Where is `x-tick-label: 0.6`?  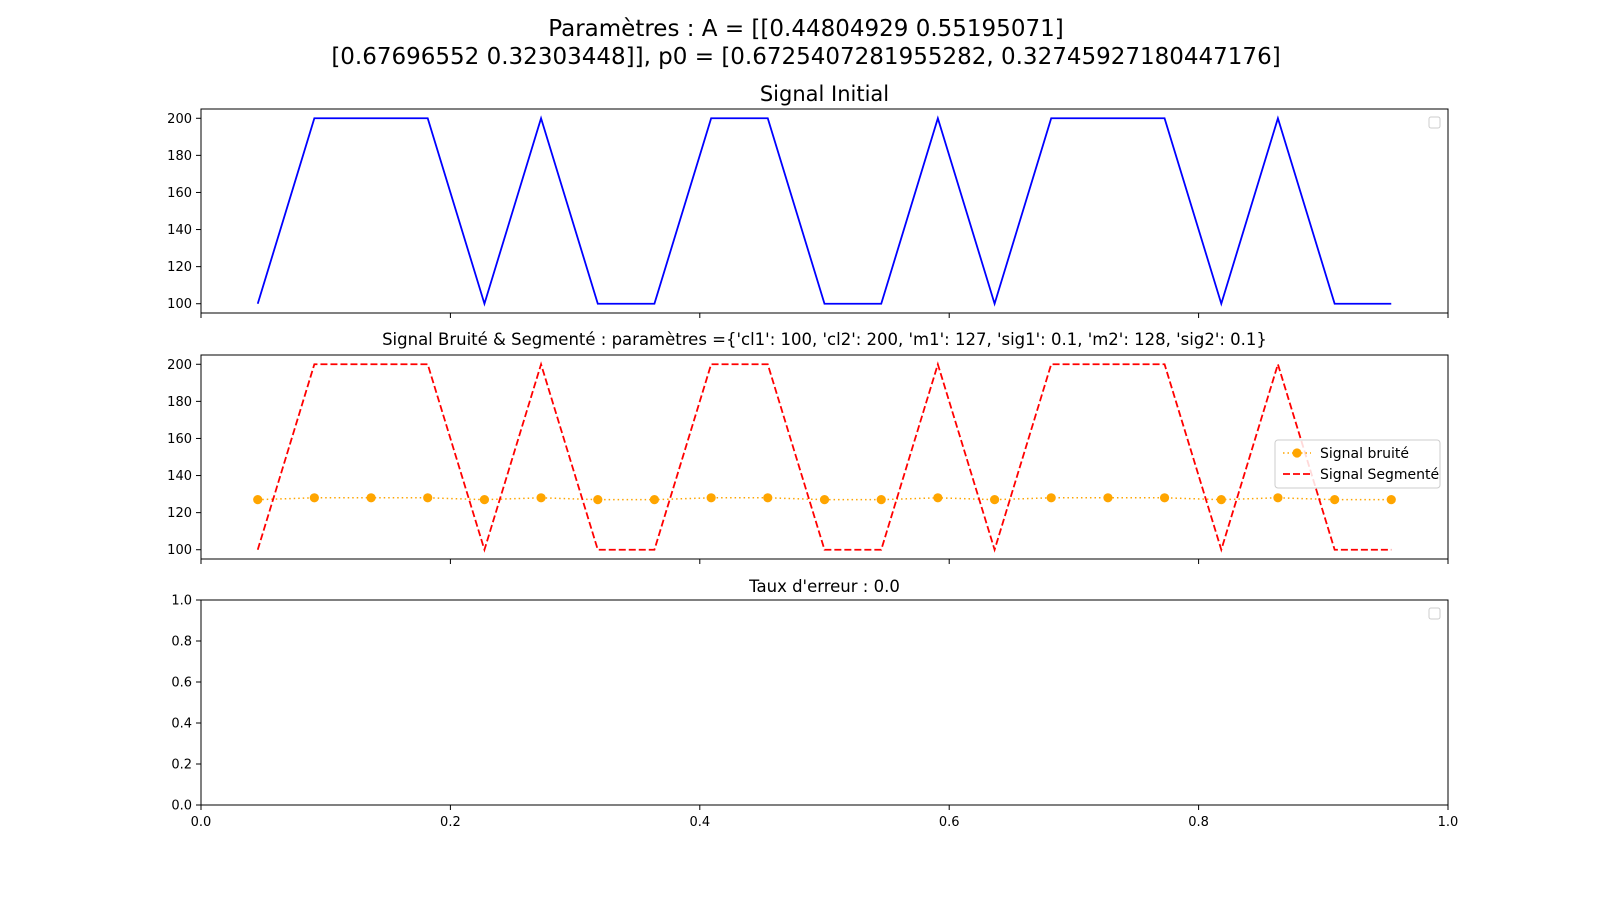 x-tick-label: 0.6 is located at coordinates (949, 822).